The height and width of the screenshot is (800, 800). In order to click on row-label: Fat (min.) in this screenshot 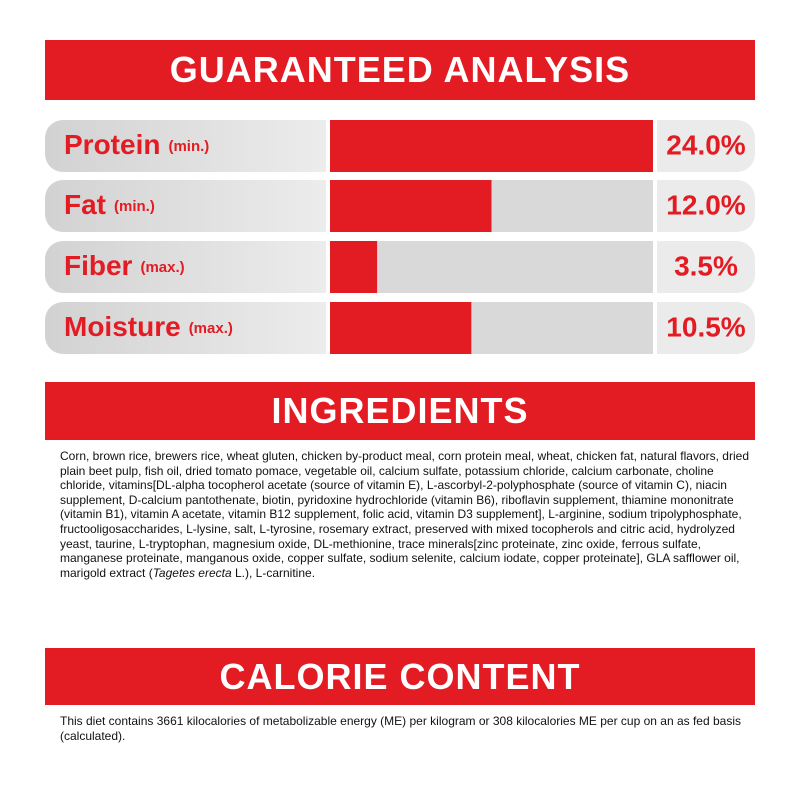, I will do `click(109, 204)`.